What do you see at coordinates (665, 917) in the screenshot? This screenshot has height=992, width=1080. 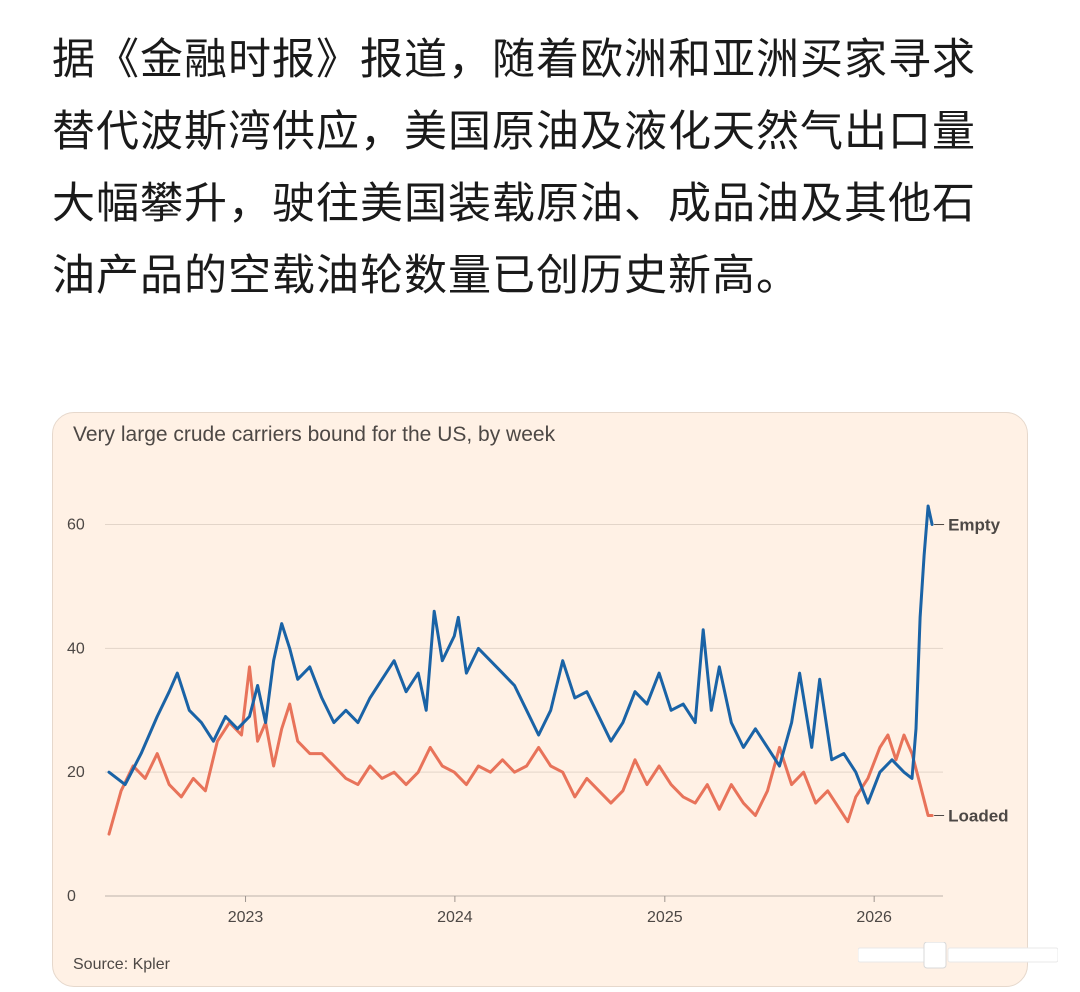 I see `x-tick-label: 2025` at bounding box center [665, 917].